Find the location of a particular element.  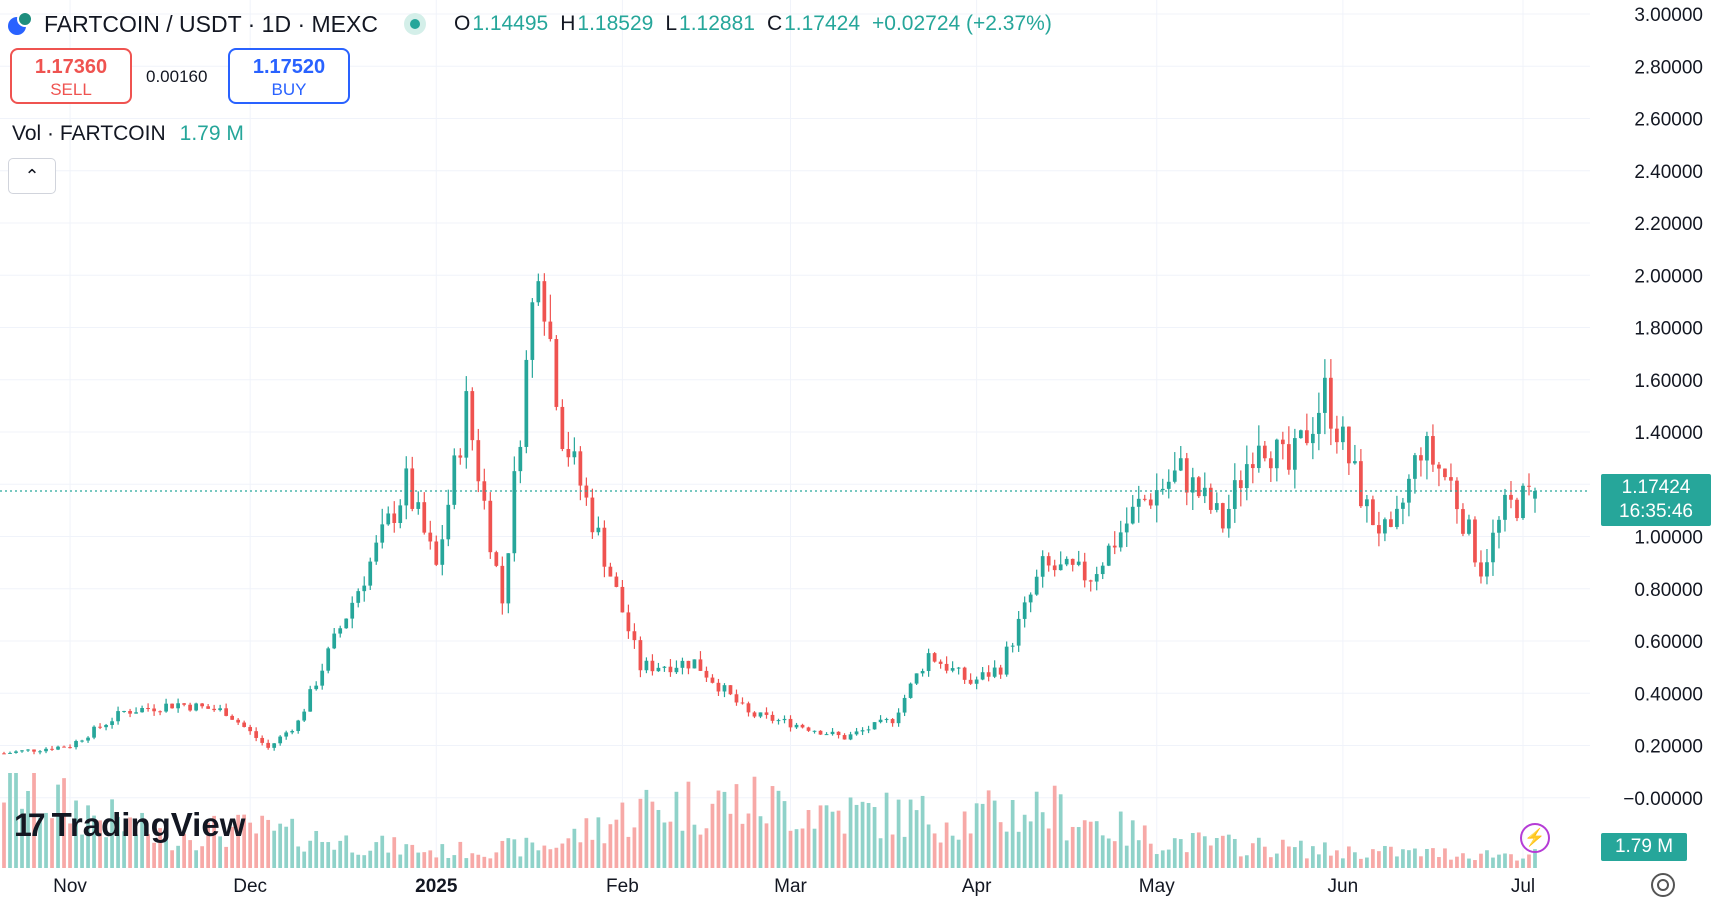

price-tick-label: 1.60000 is located at coordinates (1668, 381).